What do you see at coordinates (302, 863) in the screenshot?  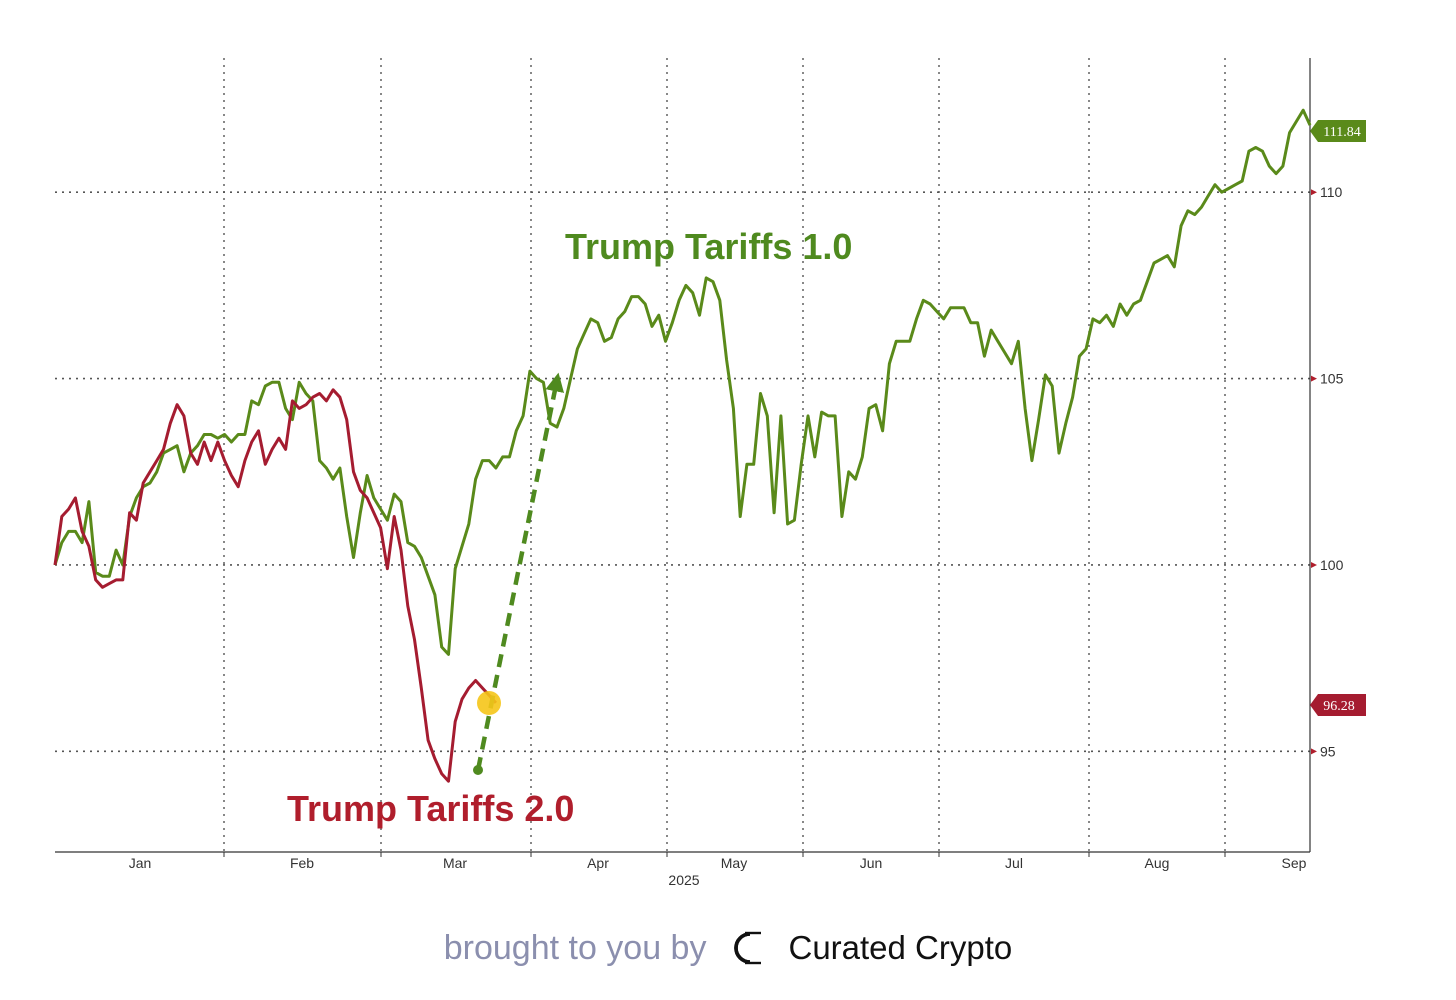 I see `x-tick-label: Feb` at bounding box center [302, 863].